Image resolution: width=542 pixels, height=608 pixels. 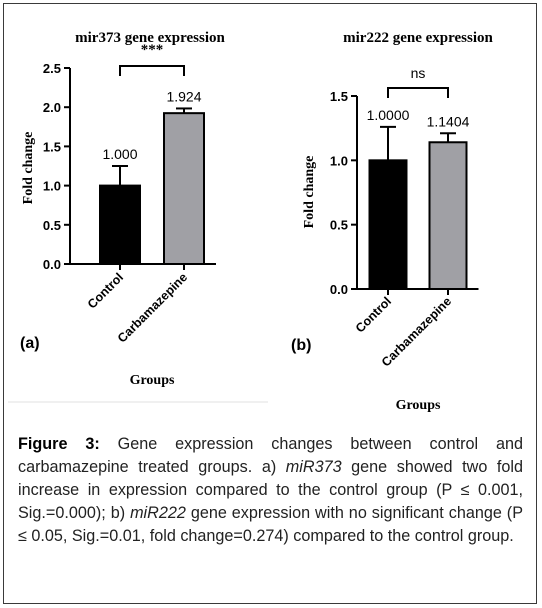 What do you see at coordinates (105, 290) in the screenshot?
I see `chart1-category-label: Control` at bounding box center [105, 290].